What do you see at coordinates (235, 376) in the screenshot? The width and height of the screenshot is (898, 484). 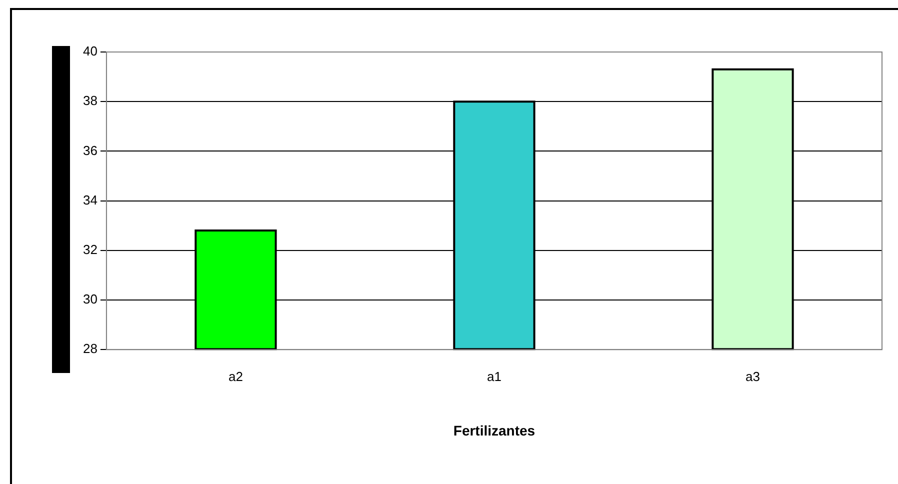 I see `x-tick-label: a2` at bounding box center [235, 376].